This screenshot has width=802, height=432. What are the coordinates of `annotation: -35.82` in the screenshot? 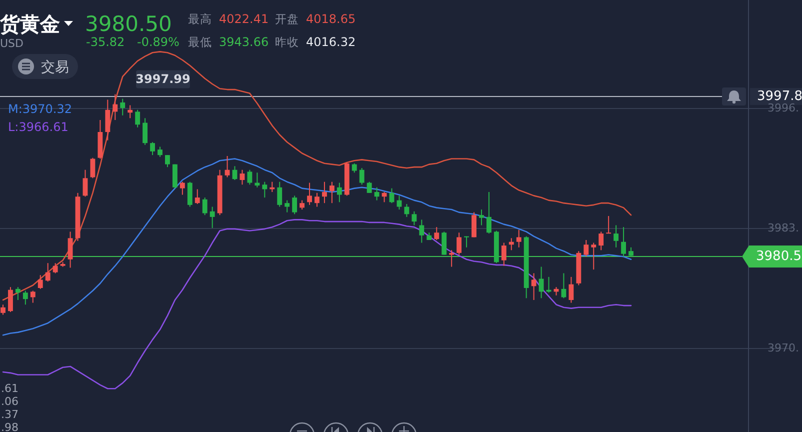 It's located at (105, 42).